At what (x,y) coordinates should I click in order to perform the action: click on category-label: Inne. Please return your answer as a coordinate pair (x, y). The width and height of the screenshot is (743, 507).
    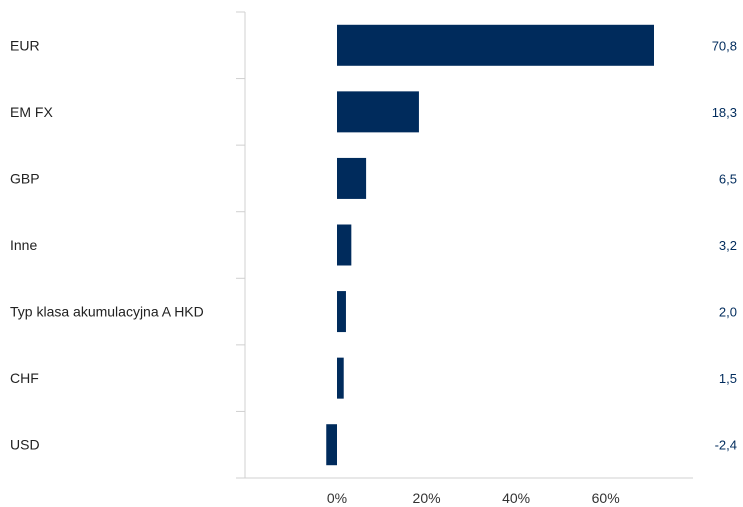
    Looking at the image, I should click on (23, 245).